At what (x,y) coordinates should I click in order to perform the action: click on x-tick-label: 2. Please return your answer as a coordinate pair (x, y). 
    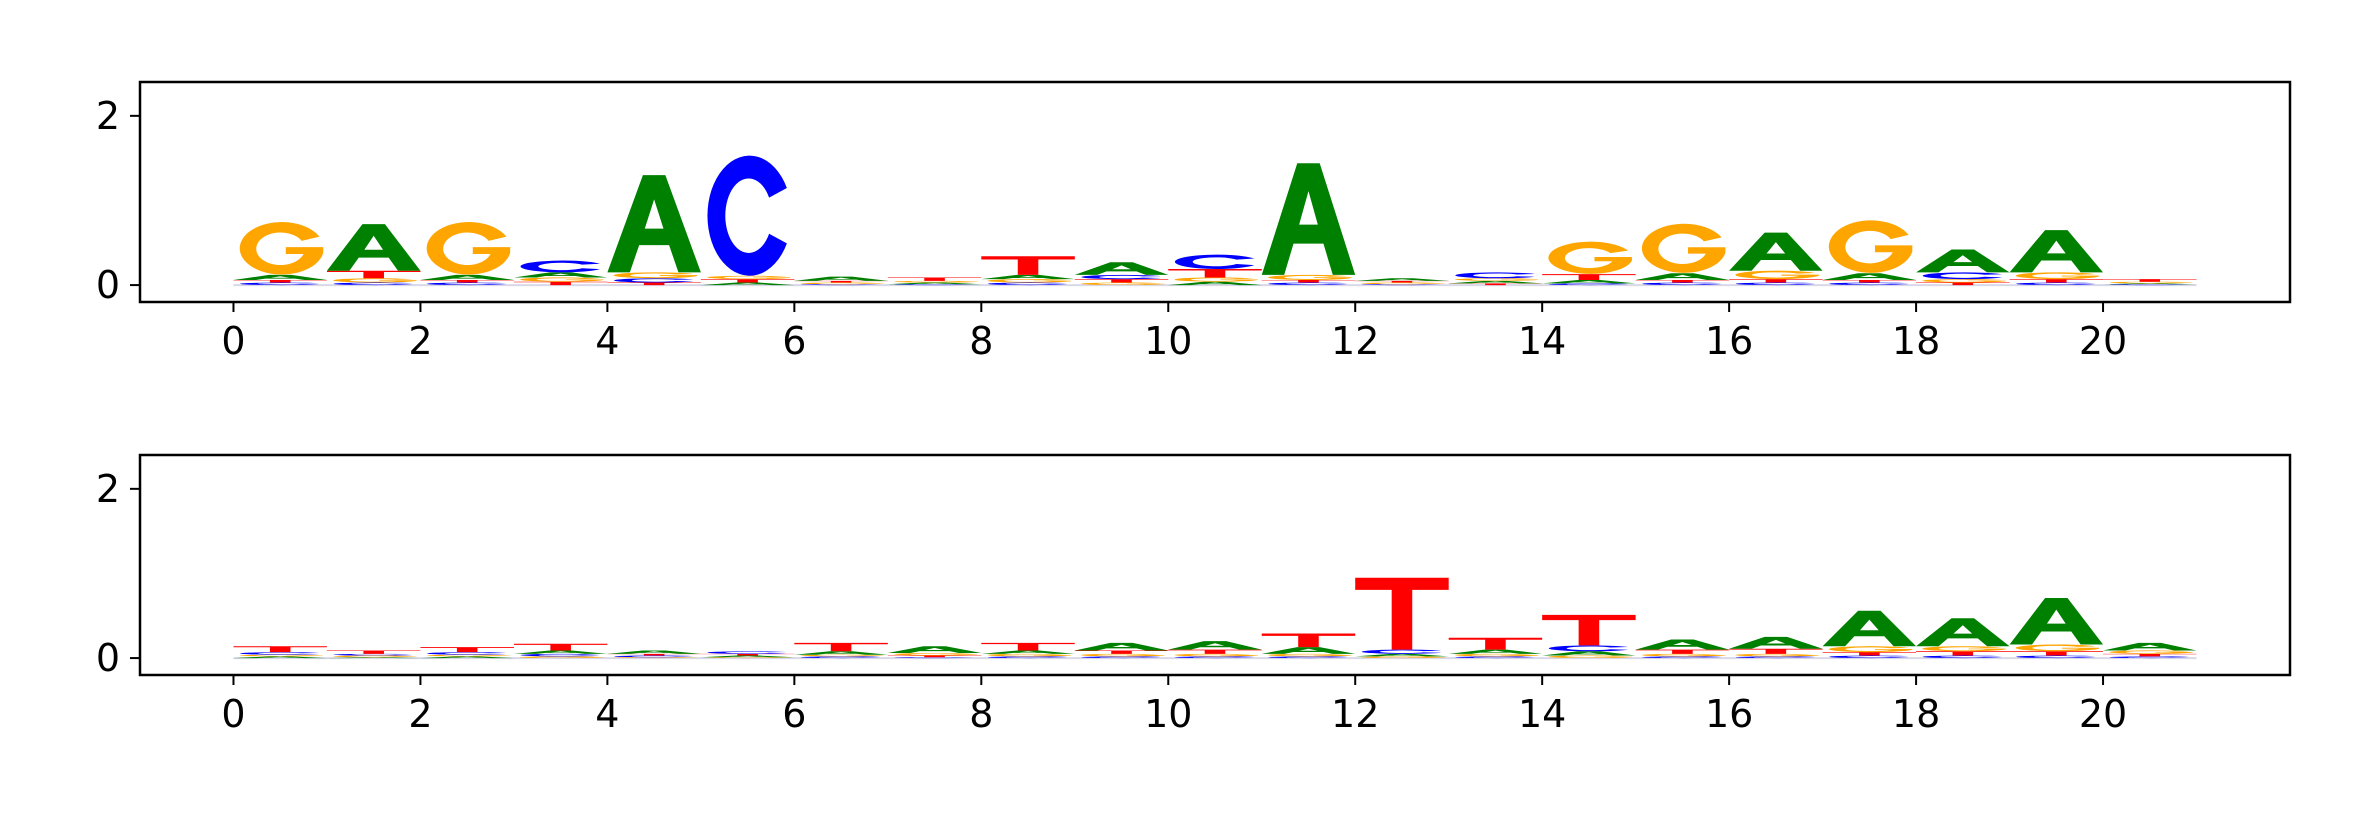
    Looking at the image, I should click on (420, 714).